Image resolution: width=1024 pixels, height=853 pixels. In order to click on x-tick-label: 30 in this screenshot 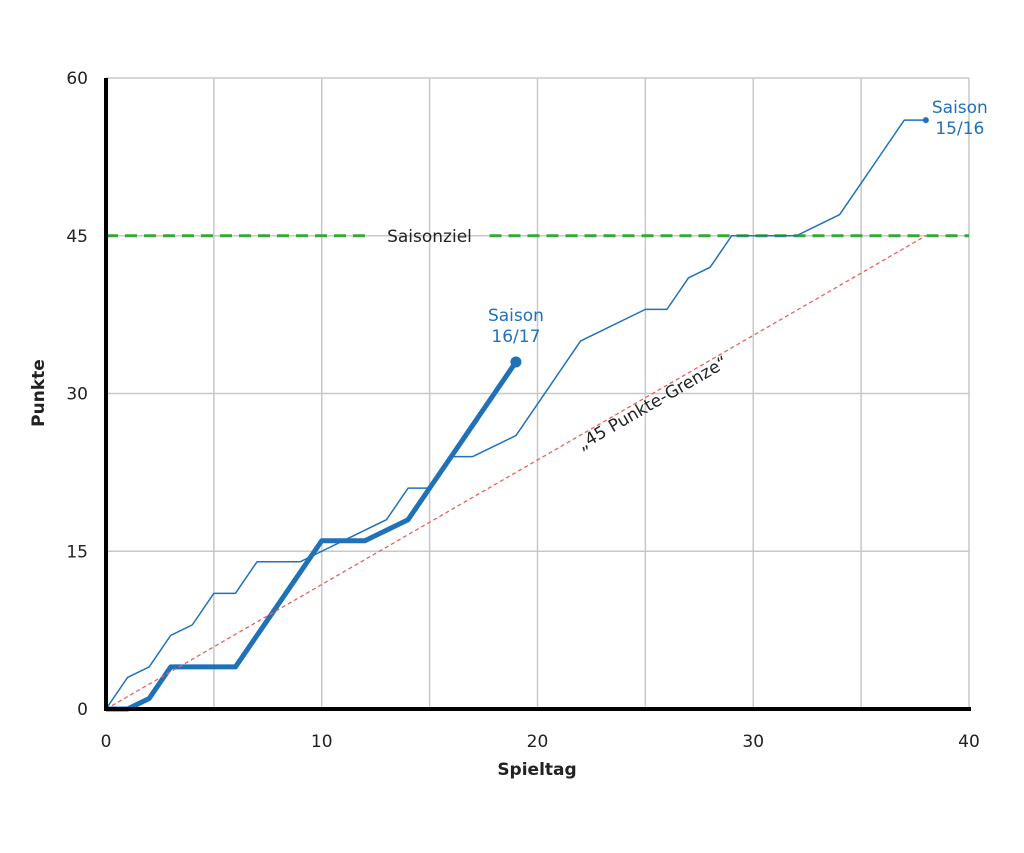, I will do `click(753, 742)`.